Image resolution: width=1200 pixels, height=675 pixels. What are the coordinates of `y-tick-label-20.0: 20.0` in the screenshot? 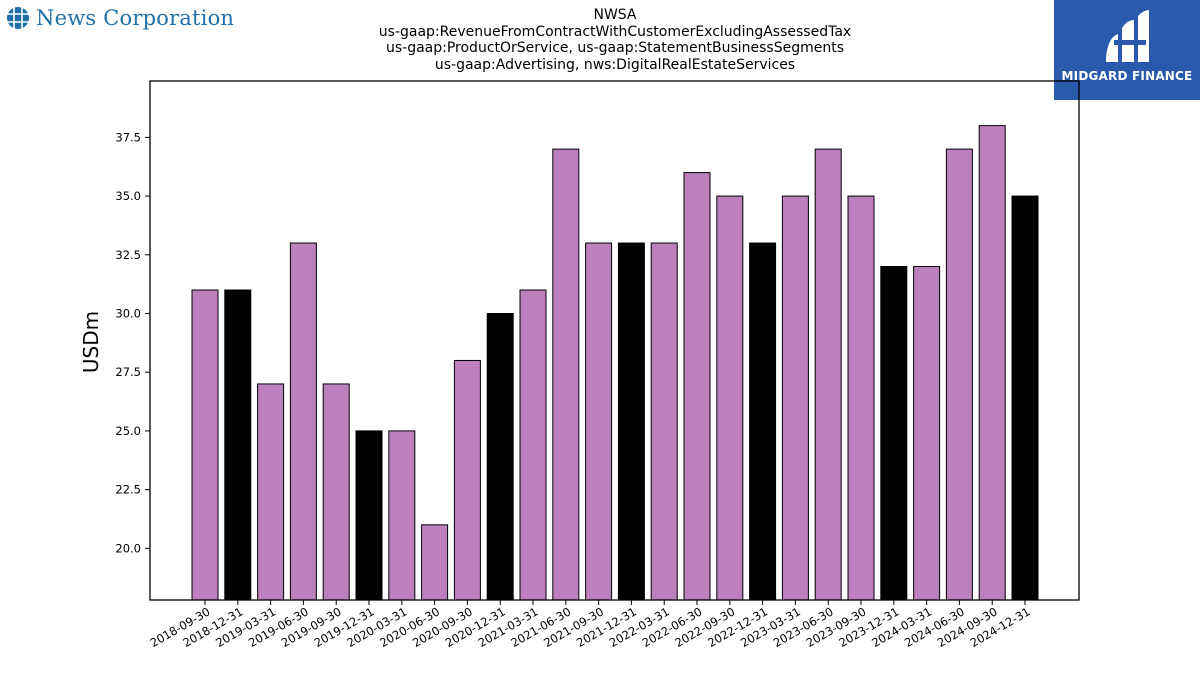 It's located at (128, 548).